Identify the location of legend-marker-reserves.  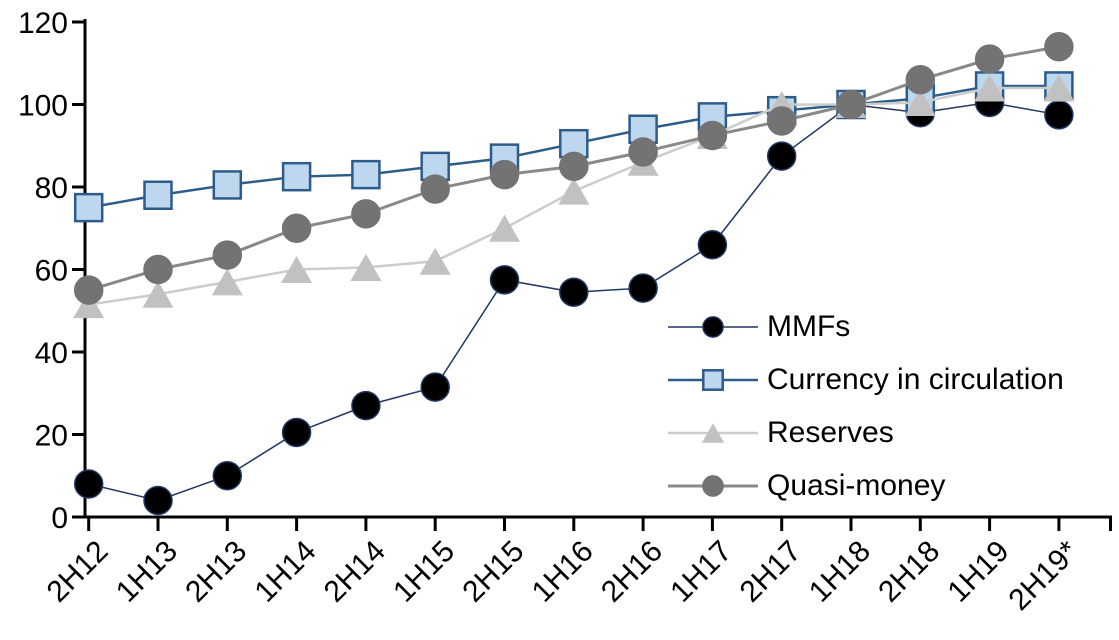
(713, 432).